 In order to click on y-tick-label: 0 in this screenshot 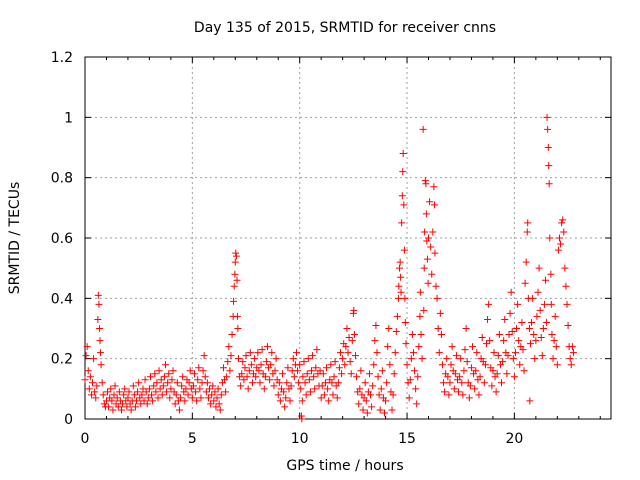, I will do `click(68, 420)`.